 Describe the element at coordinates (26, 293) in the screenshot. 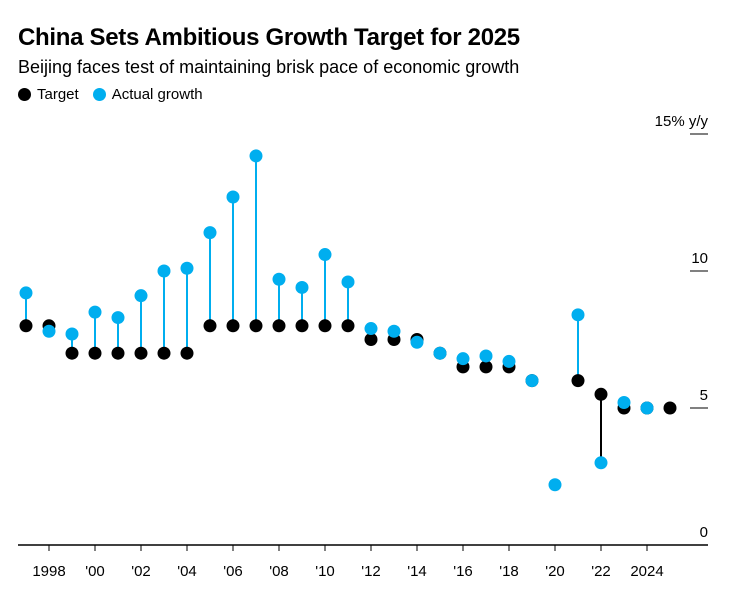

I see `actual-dot-1997` at that location.